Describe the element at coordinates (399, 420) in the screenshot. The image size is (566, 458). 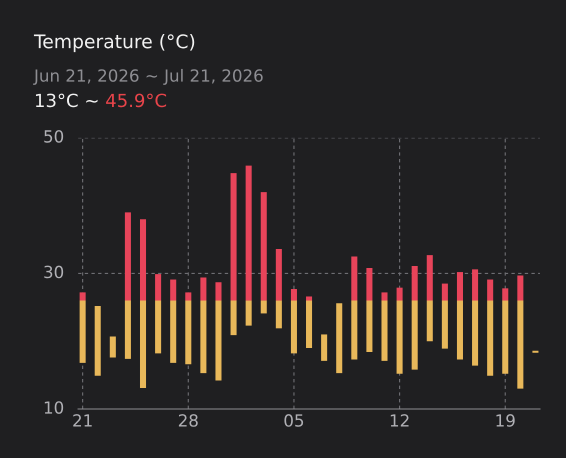
I see `x-tick-label: 12` at that location.